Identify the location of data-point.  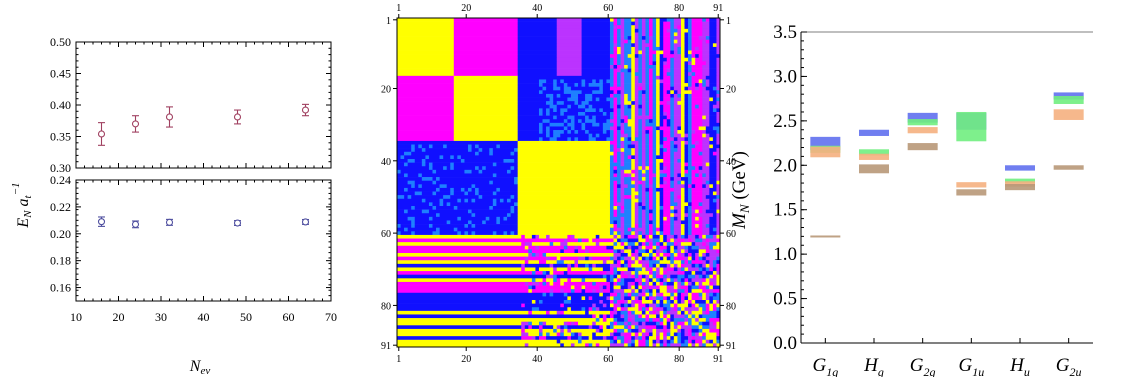
(135, 124).